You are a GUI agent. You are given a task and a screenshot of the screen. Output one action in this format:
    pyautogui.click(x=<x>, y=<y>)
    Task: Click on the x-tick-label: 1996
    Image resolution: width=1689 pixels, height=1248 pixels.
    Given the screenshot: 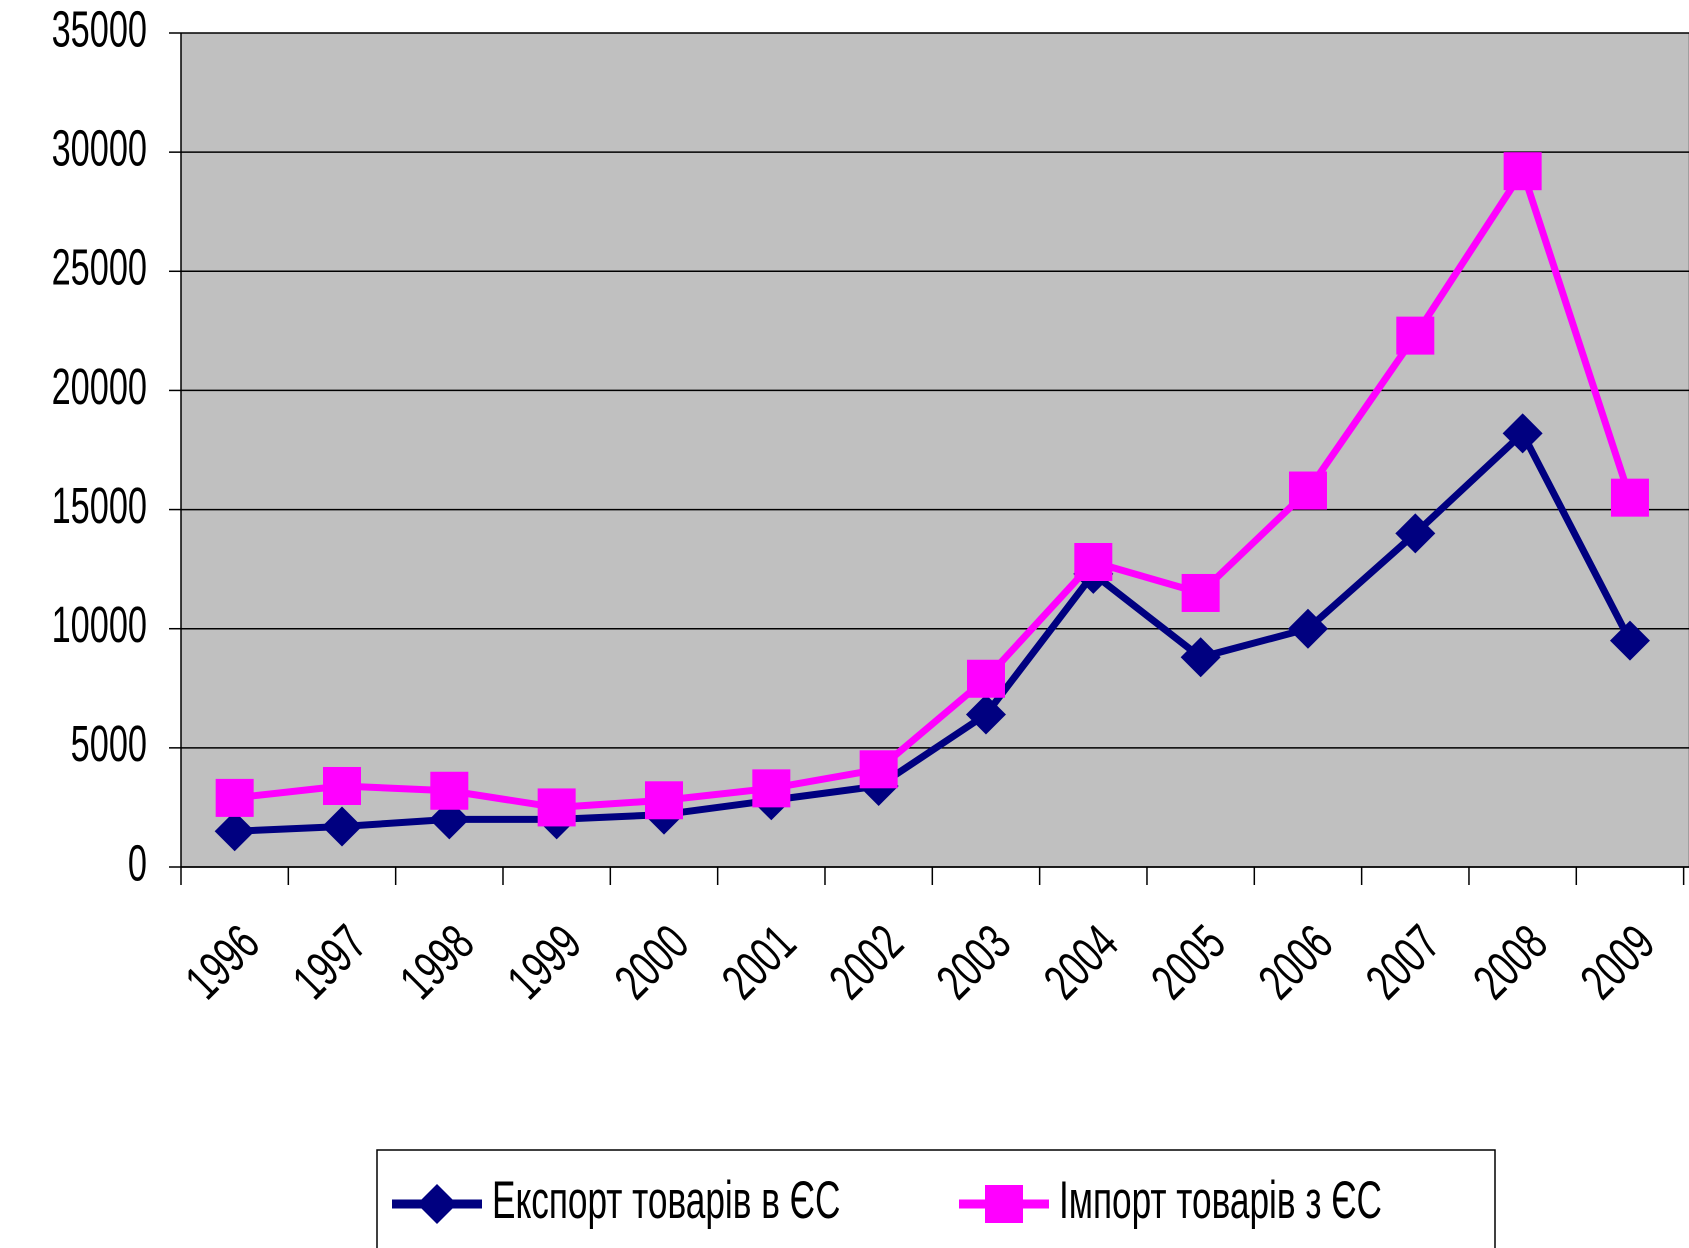 What is the action you would take?
    pyautogui.click(x=223, y=962)
    